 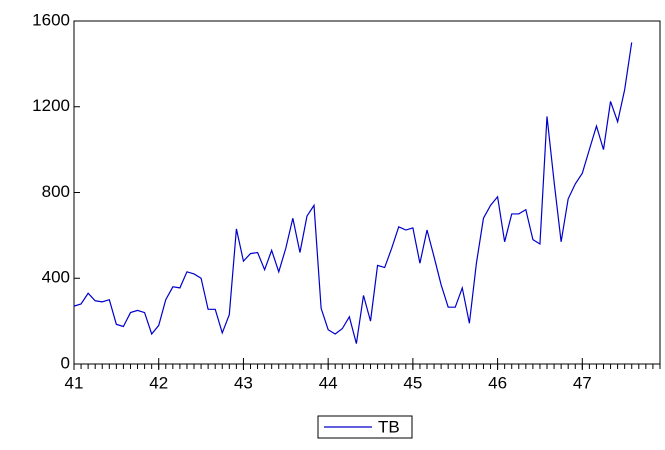 What do you see at coordinates (51, 19) in the screenshot?
I see `y-tick-label: 1600` at bounding box center [51, 19].